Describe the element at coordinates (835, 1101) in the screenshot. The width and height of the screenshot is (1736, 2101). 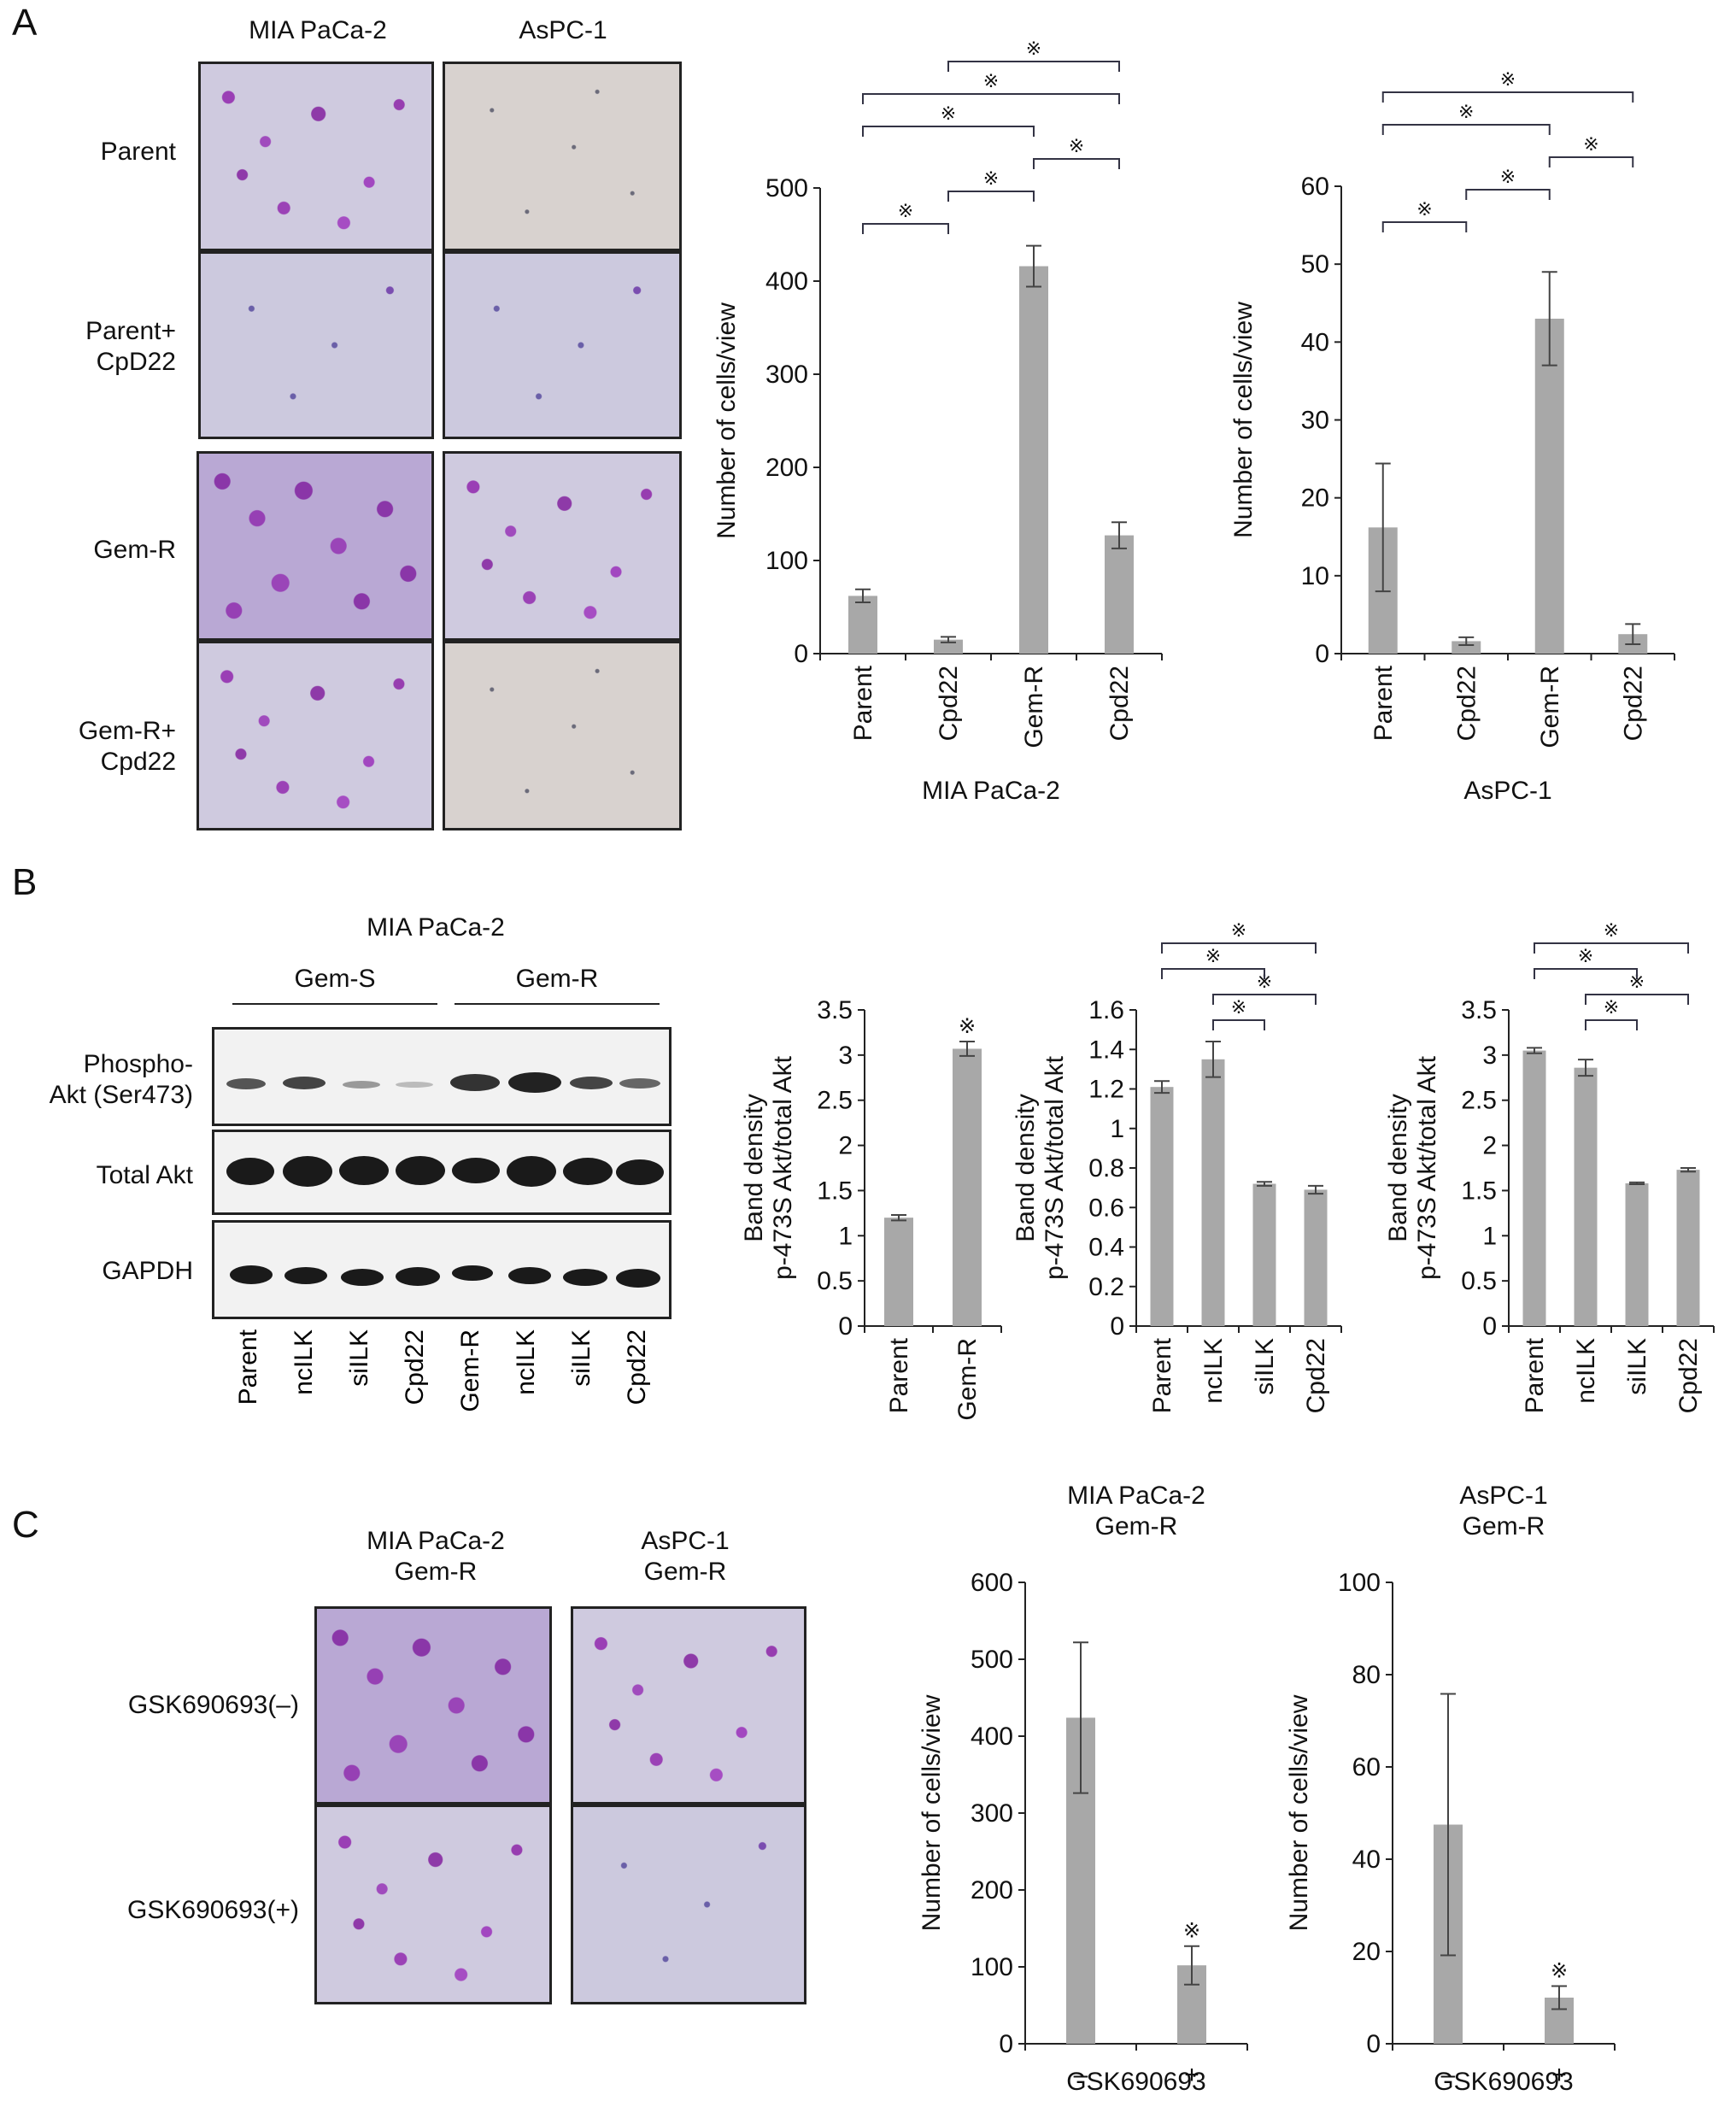
I see `y-tick-label: 2.5` at that location.